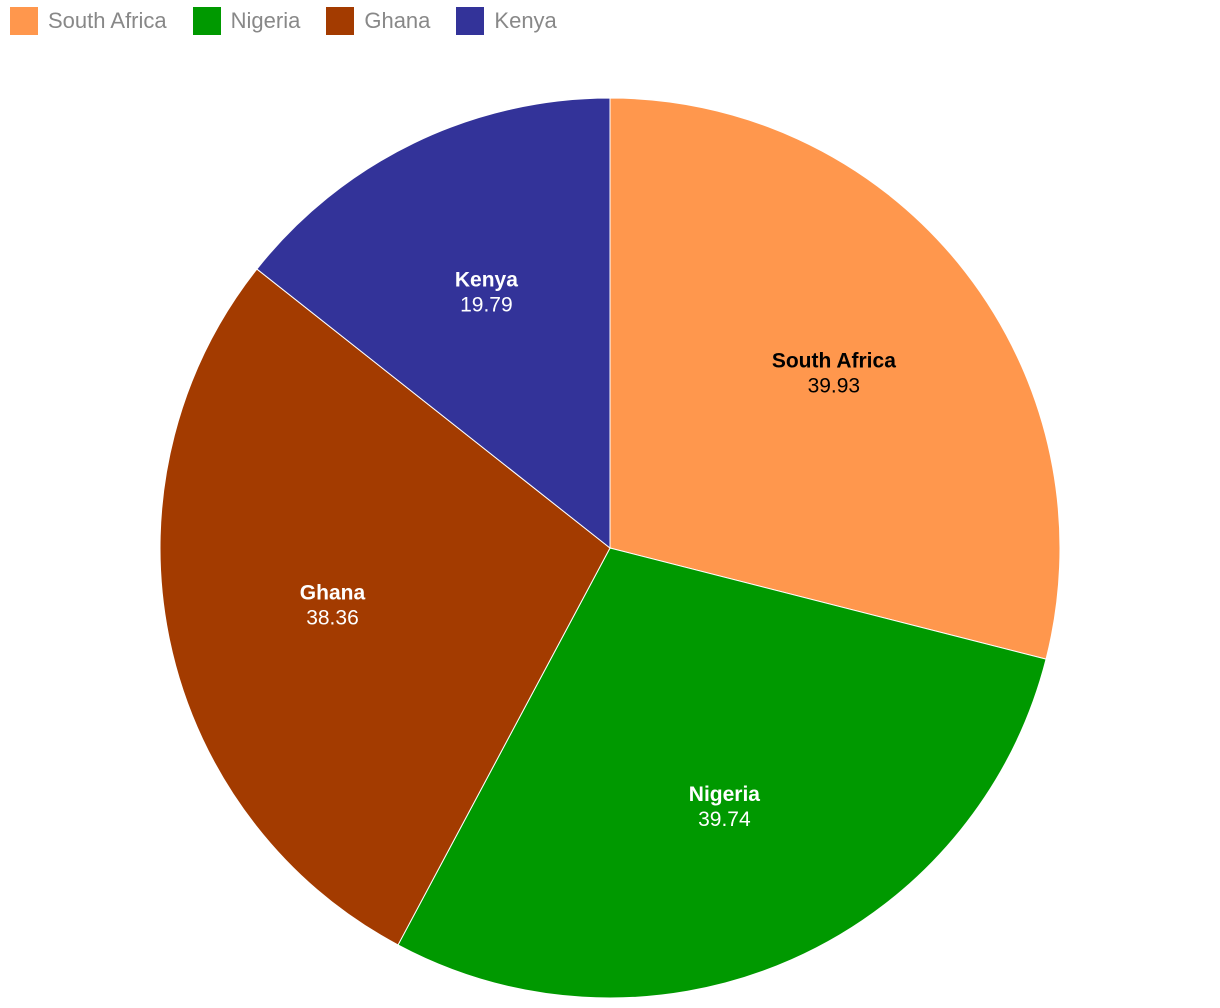 The width and height of the screenshot is (1220, 1008). Describe the element at coordinates (332, 617) in the screenshot. I see `slice-value: 38.36` at that location.